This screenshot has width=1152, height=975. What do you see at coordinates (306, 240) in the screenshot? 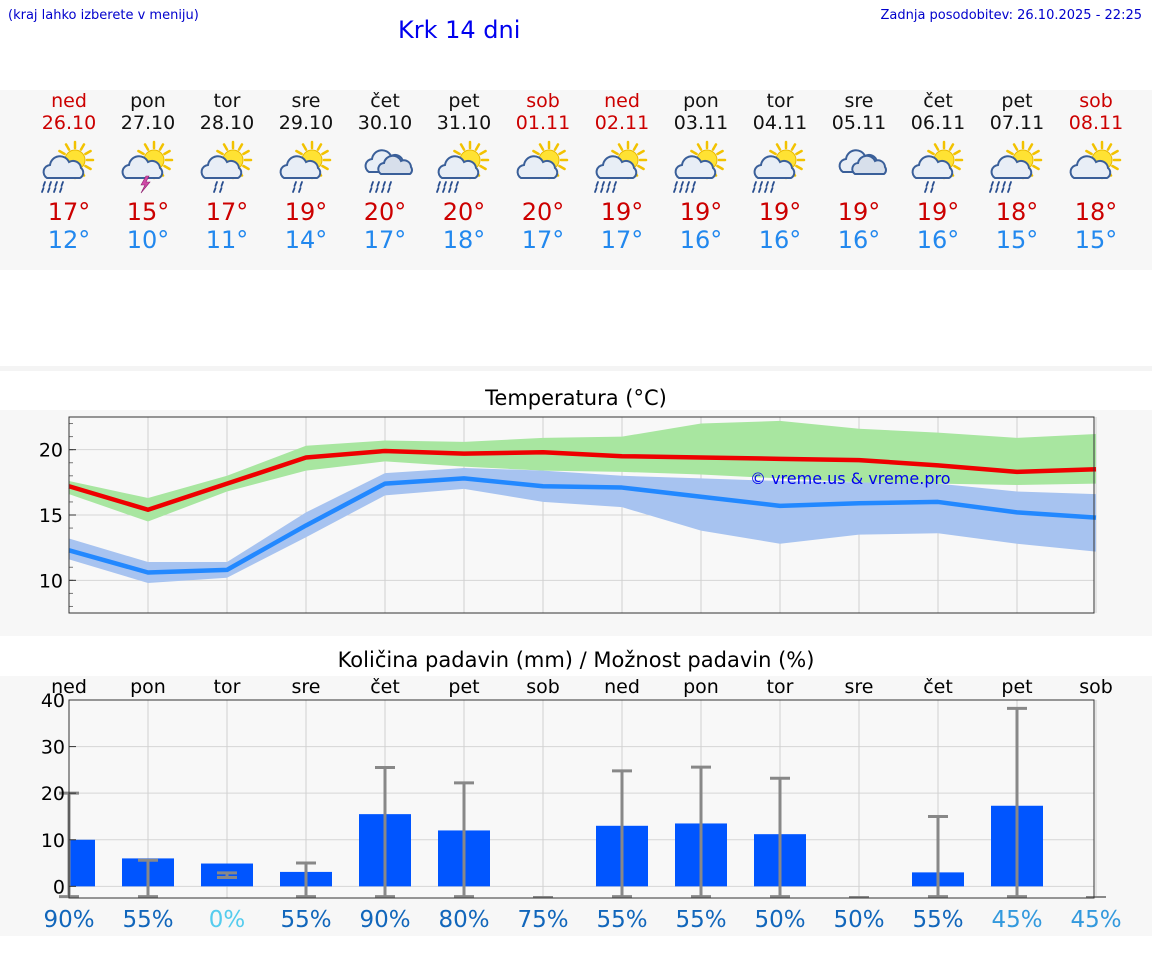
I see `min-temperature: 14°` at bounding box center [306, 240].